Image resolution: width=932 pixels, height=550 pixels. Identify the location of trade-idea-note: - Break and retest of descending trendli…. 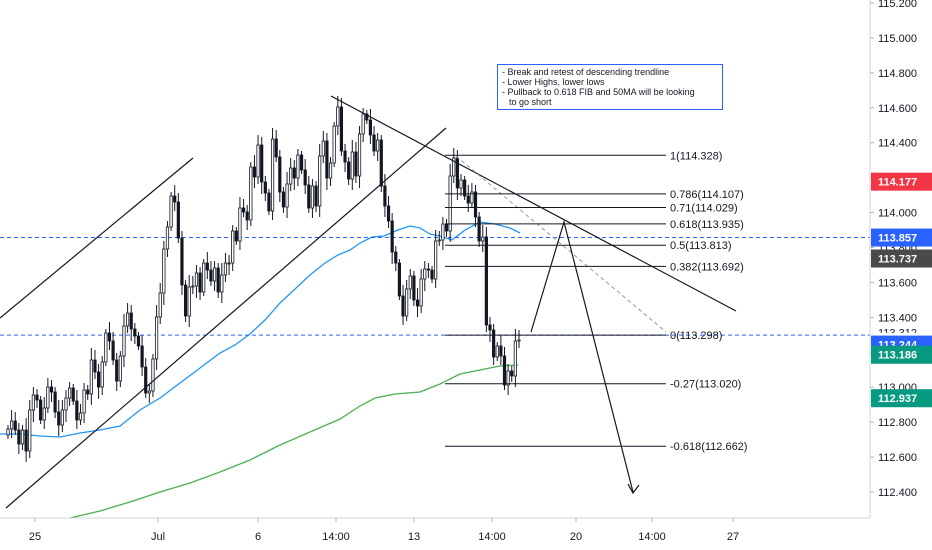
(610, 87).